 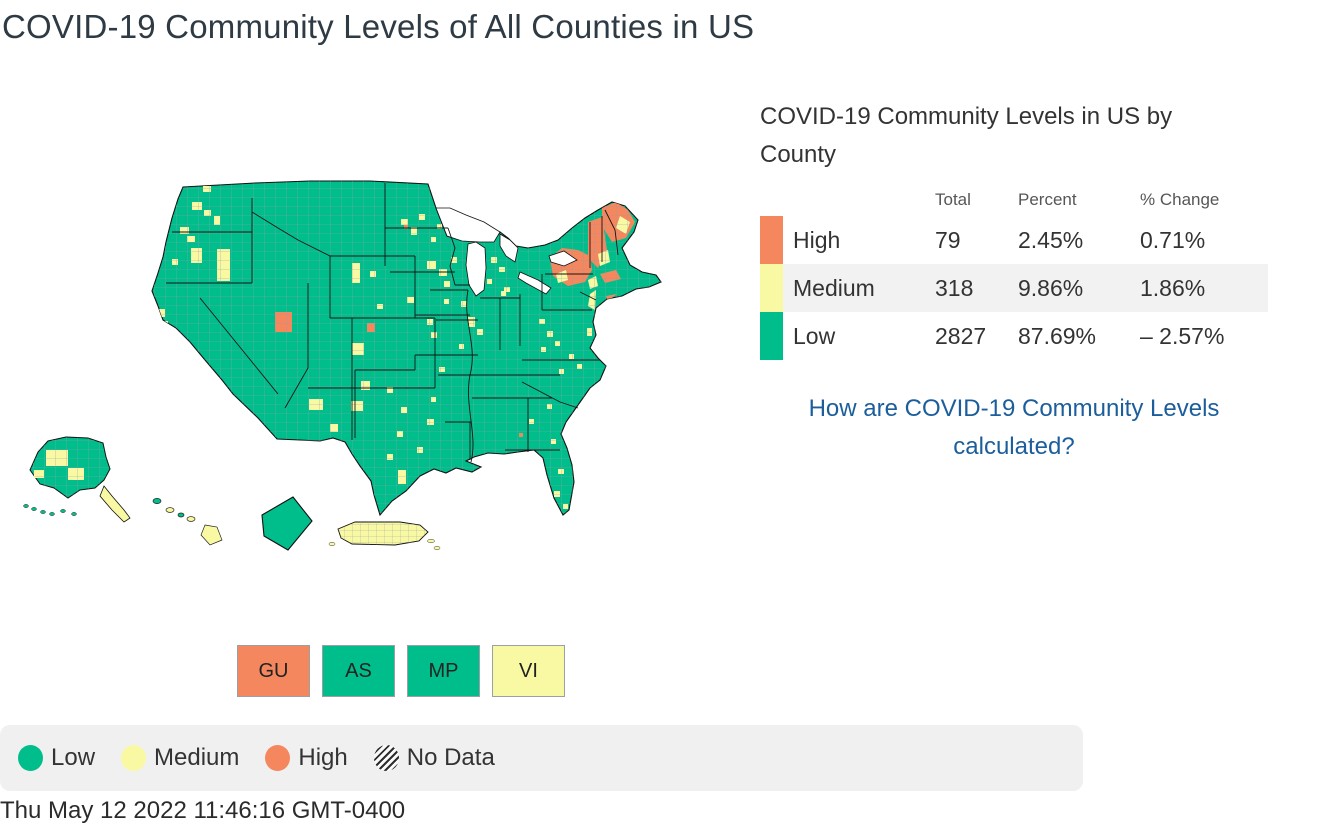 I want to click on row-percent: 9.86%, so click(x=1079, y=288).